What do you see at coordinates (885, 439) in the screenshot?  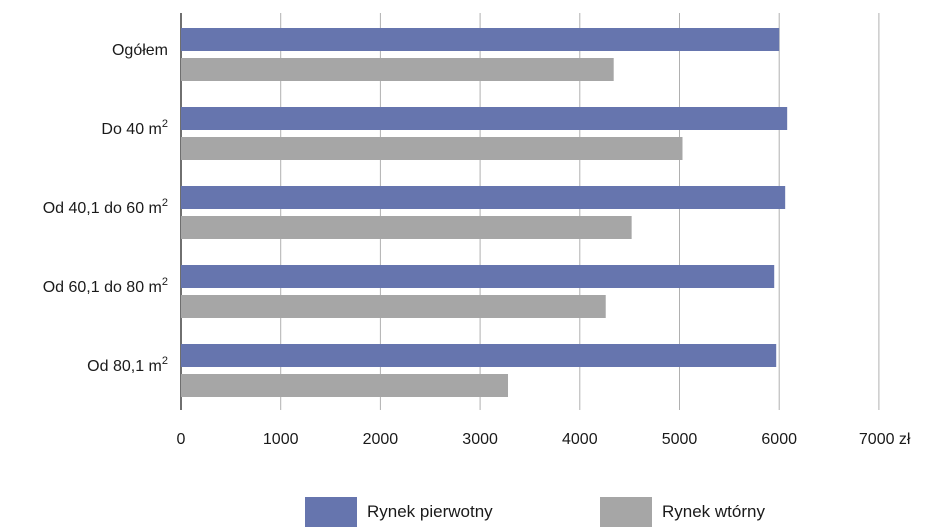 I see `x-tick-label-7000: 7000 zł` at bounding box center [885, 439].